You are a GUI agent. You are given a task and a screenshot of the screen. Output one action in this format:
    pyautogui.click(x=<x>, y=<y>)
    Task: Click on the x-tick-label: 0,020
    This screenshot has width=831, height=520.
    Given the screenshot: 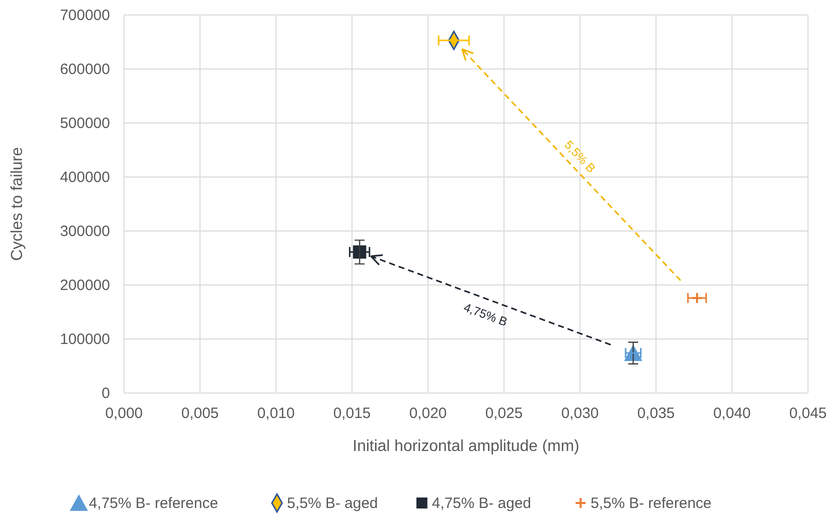 What is the action you would take?
    pyautogui.click(x=428, y=413)
    